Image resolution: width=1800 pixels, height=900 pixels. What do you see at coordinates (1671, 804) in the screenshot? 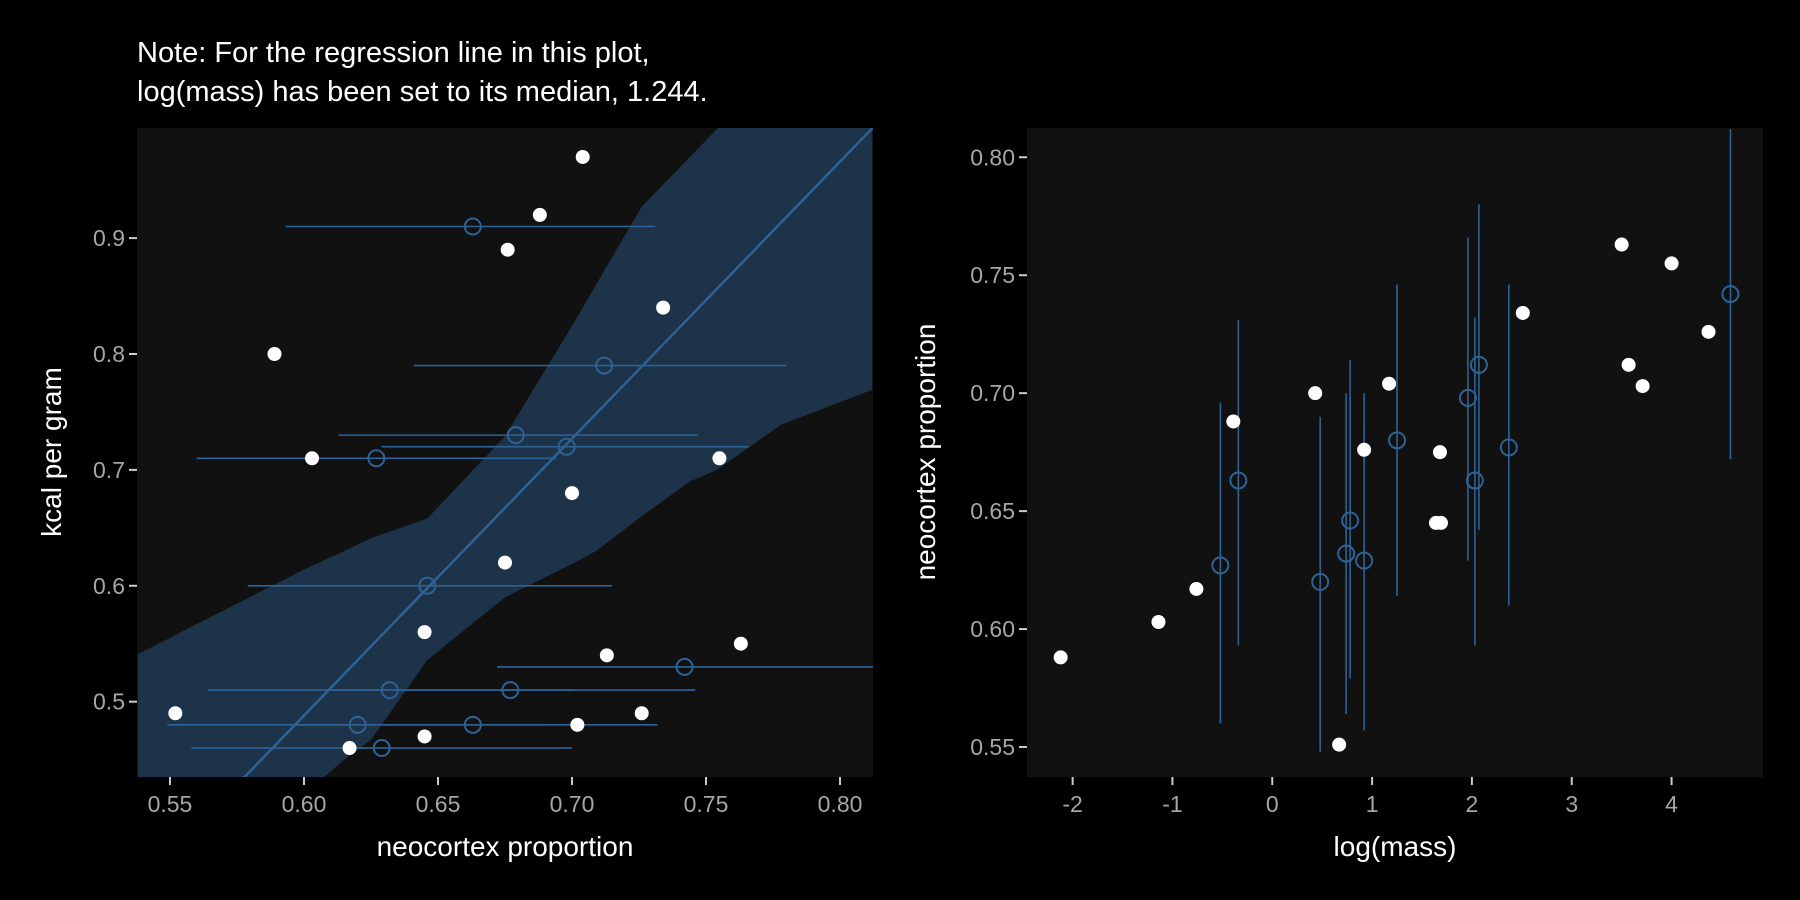
I see `x-tick-label: 4` at bounding box center [1671, 804].